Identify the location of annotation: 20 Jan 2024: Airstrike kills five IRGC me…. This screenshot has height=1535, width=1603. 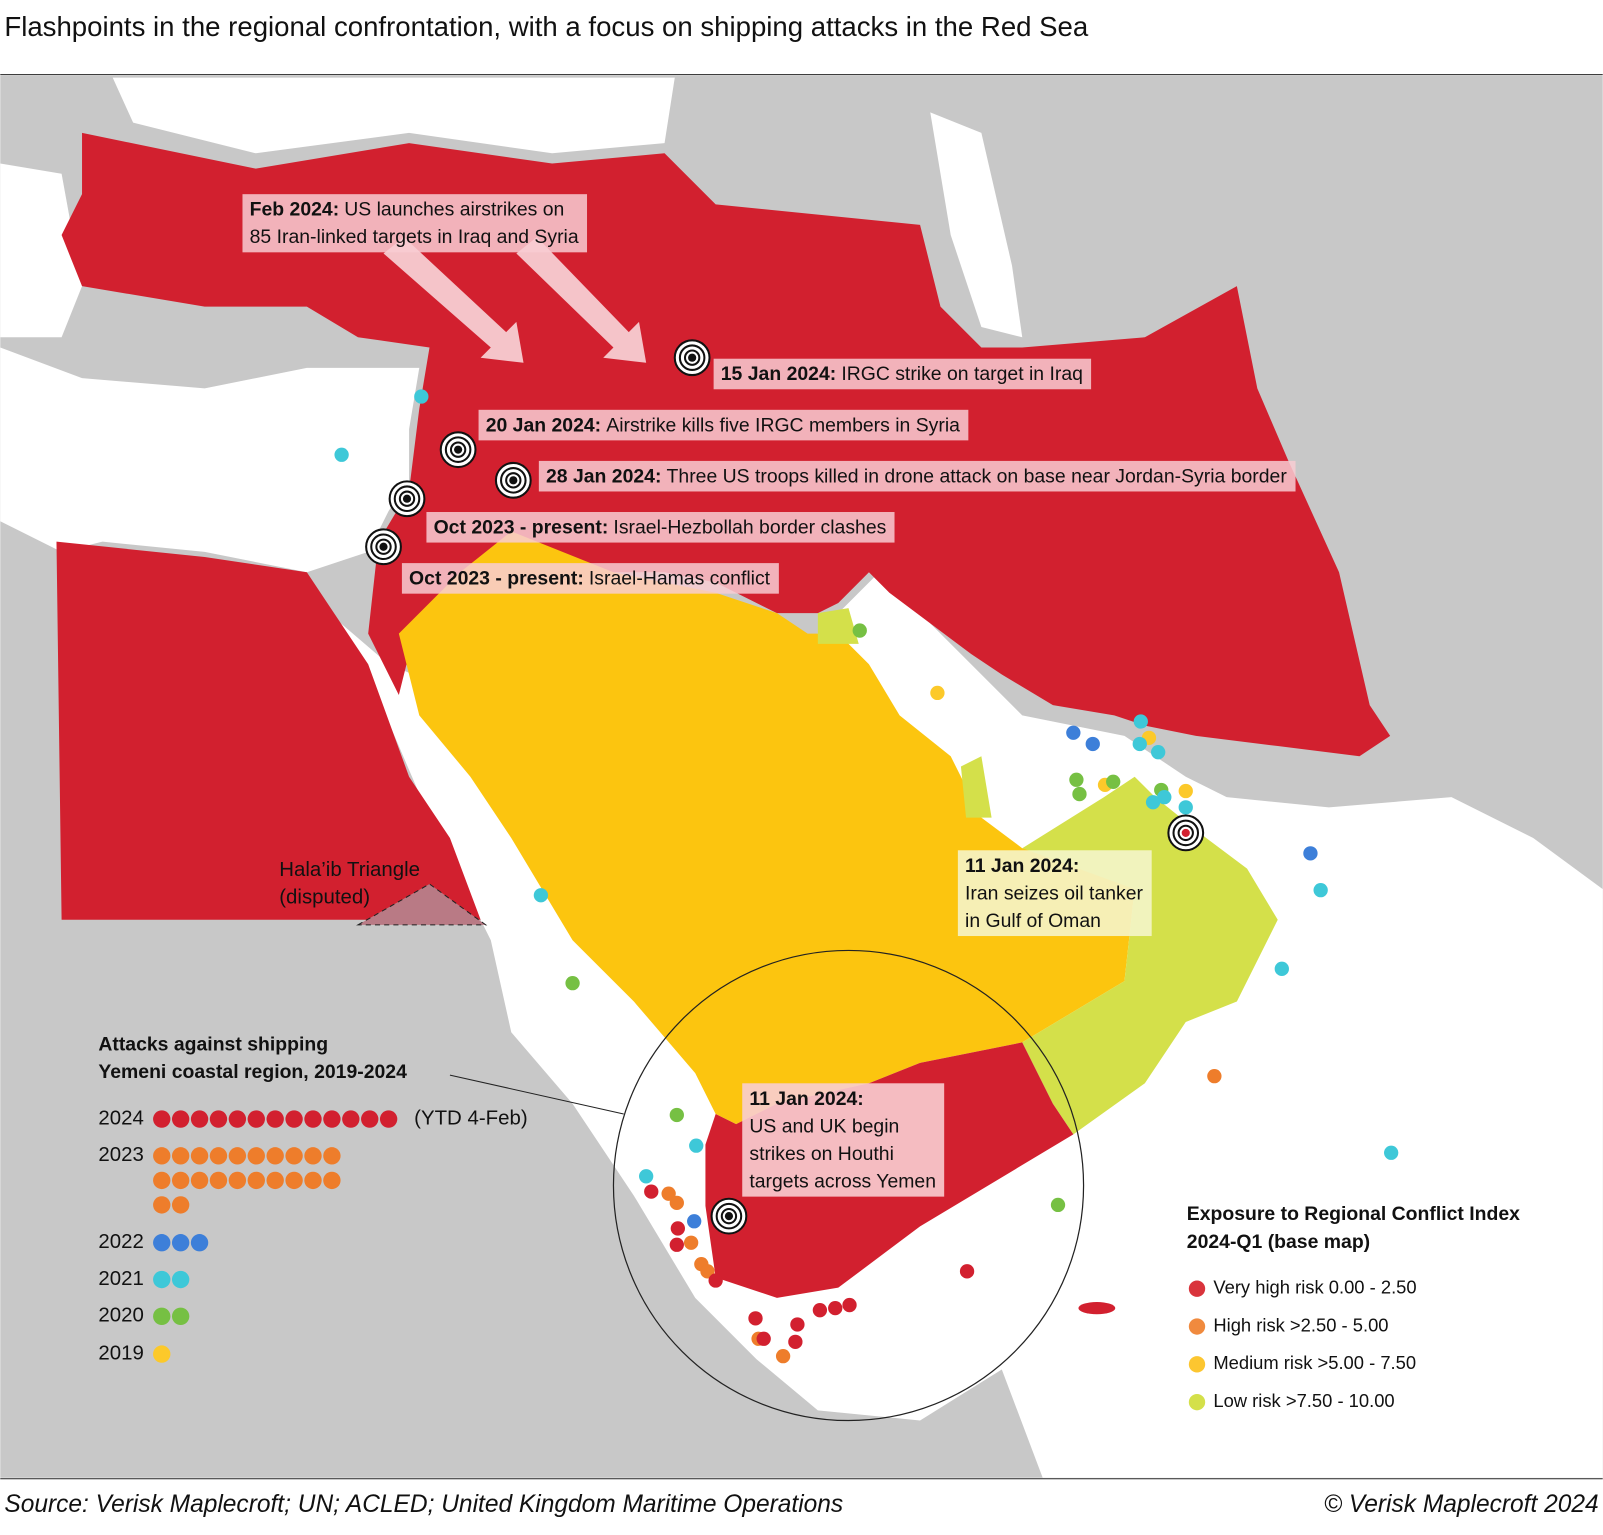
(723, 425).